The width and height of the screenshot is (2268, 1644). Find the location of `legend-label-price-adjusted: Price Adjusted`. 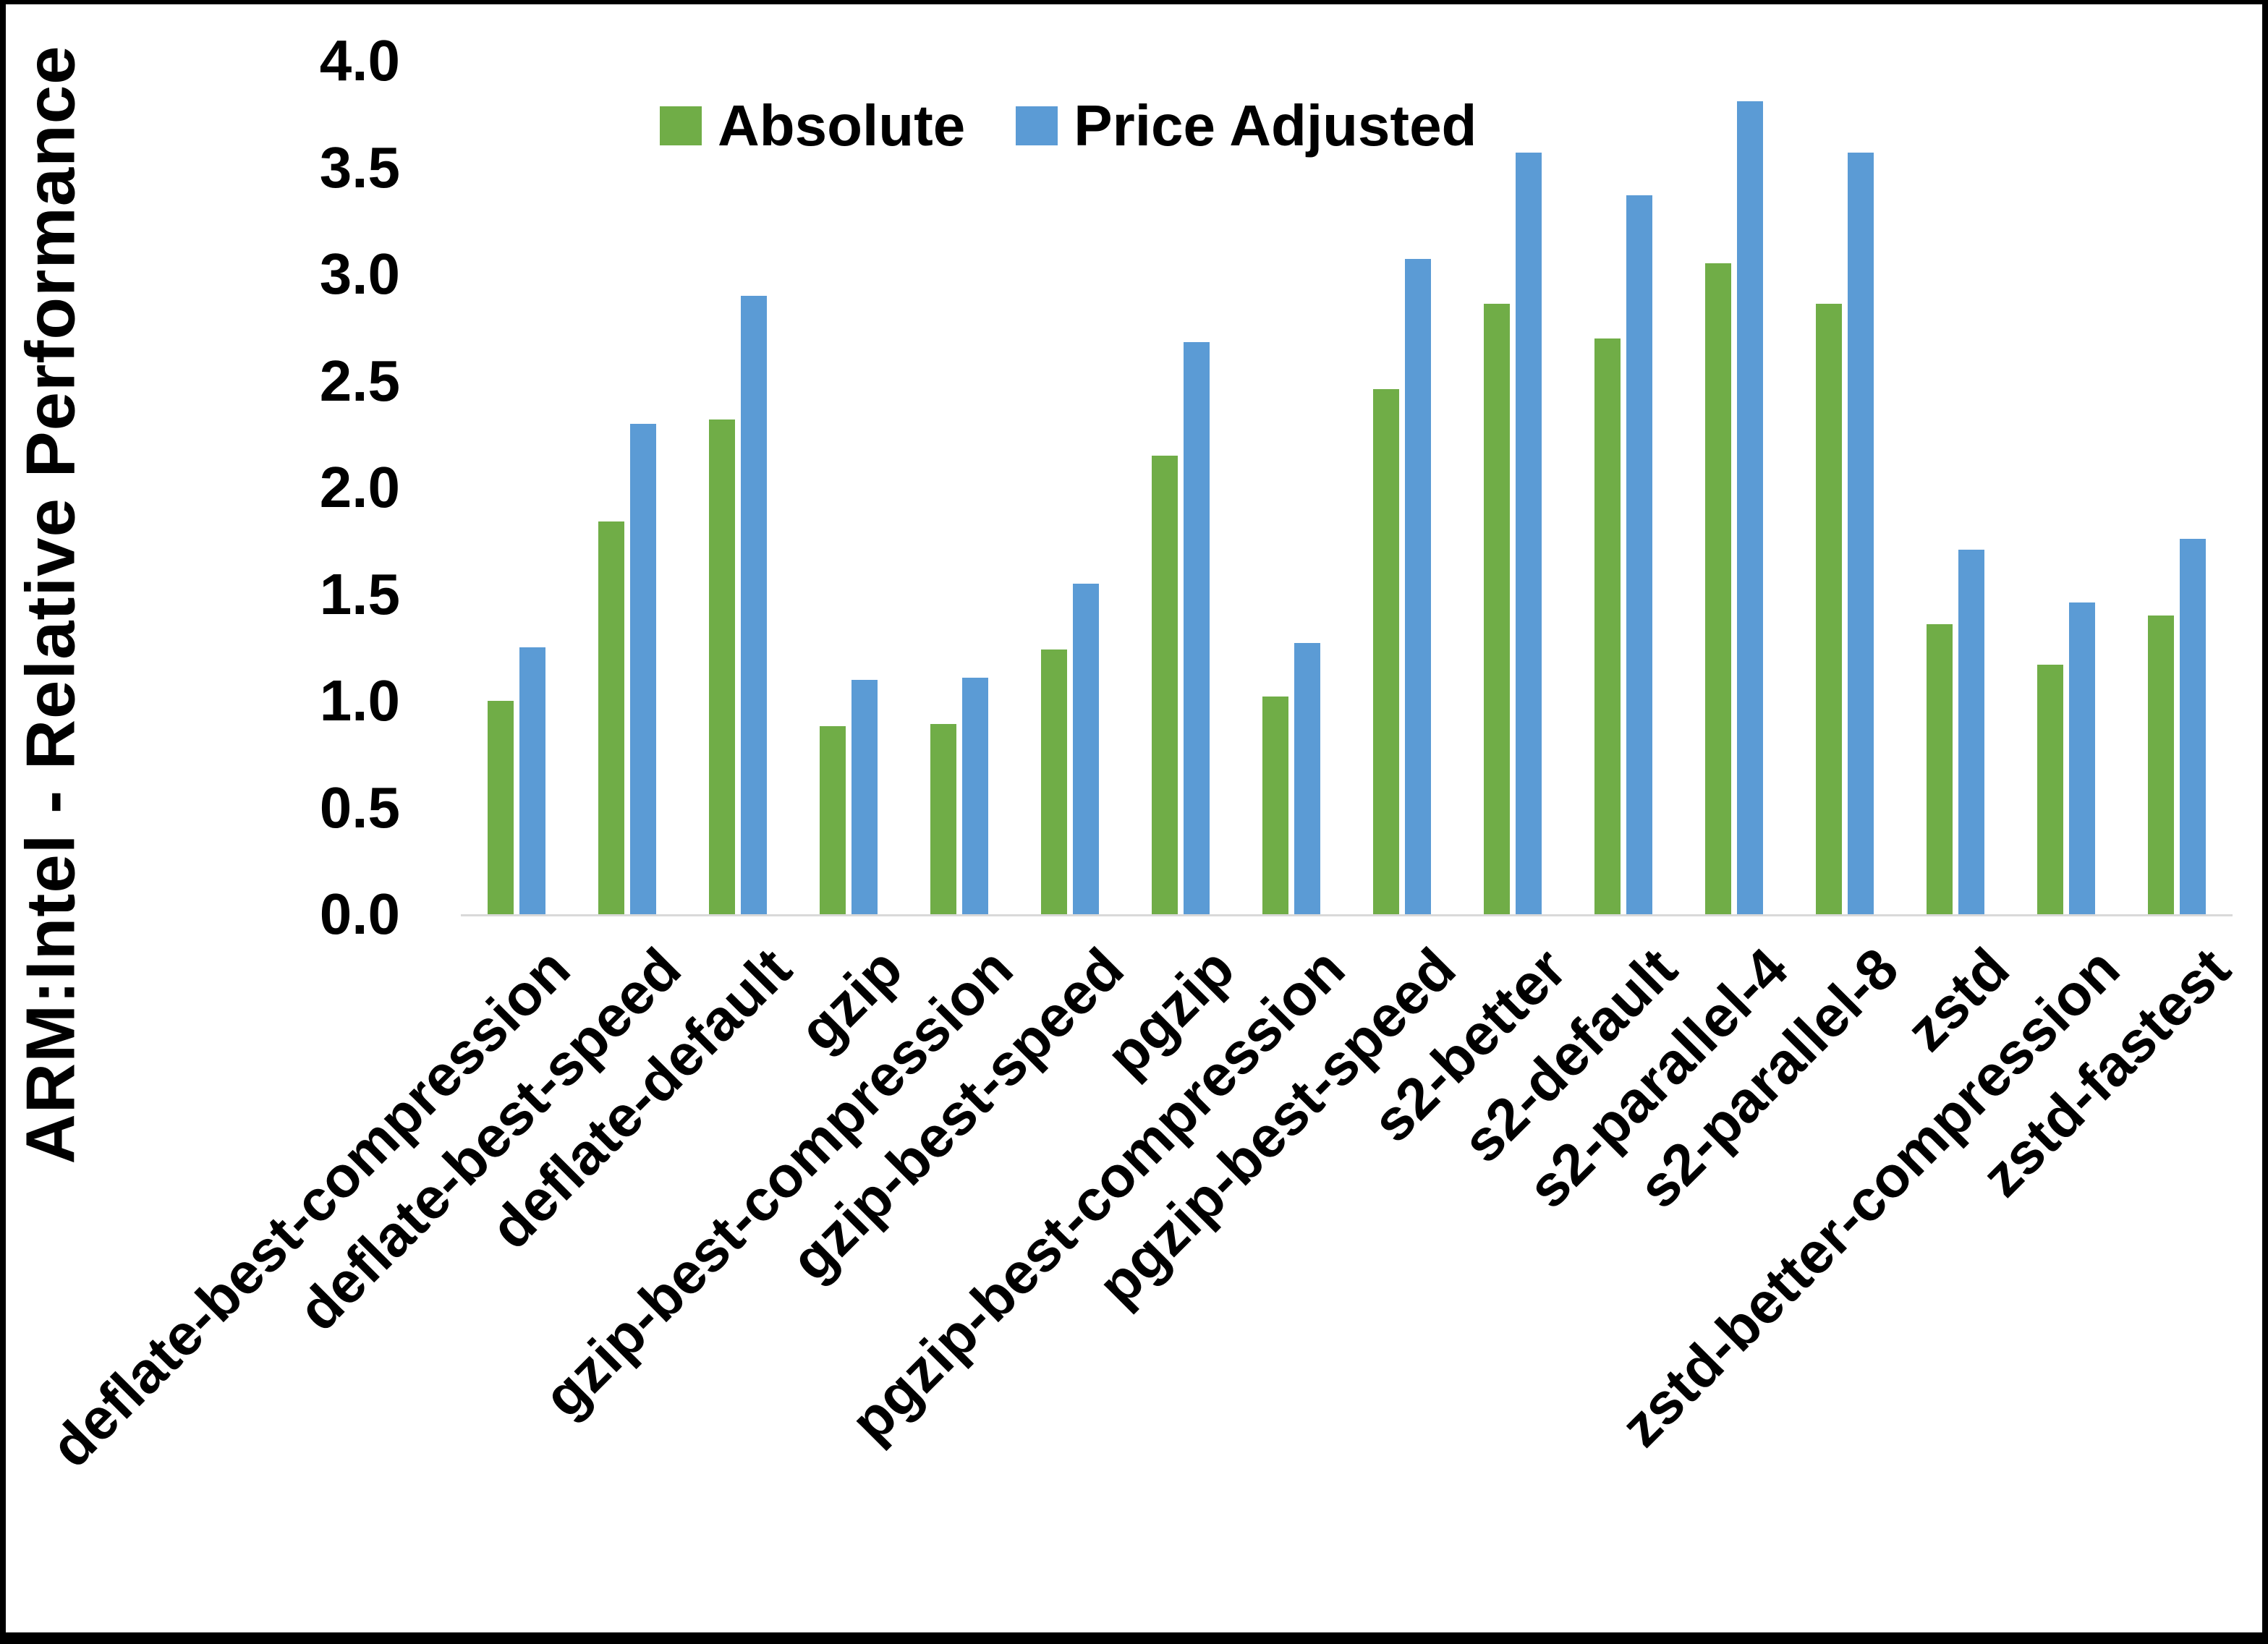

legend-label-price-adjusted: Price Adjusted is located at coordinates (1275, 125).